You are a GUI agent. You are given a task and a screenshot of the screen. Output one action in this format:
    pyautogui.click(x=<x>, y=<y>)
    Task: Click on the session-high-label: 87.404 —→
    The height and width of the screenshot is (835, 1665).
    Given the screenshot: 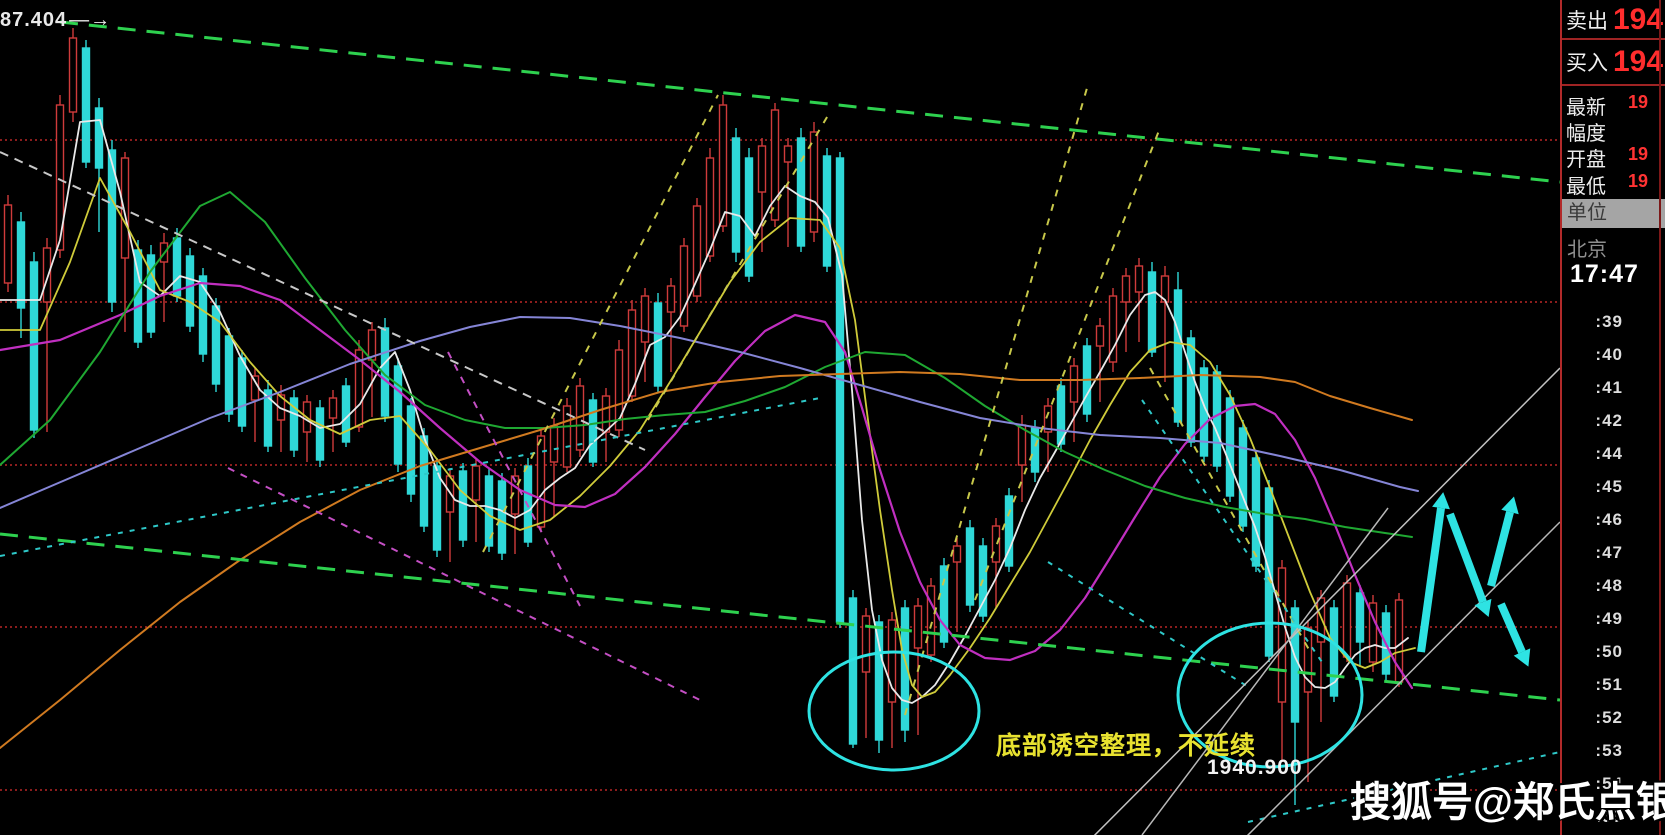 What is the action you would take?
    pyautogui.click(x=55, y=20)
    